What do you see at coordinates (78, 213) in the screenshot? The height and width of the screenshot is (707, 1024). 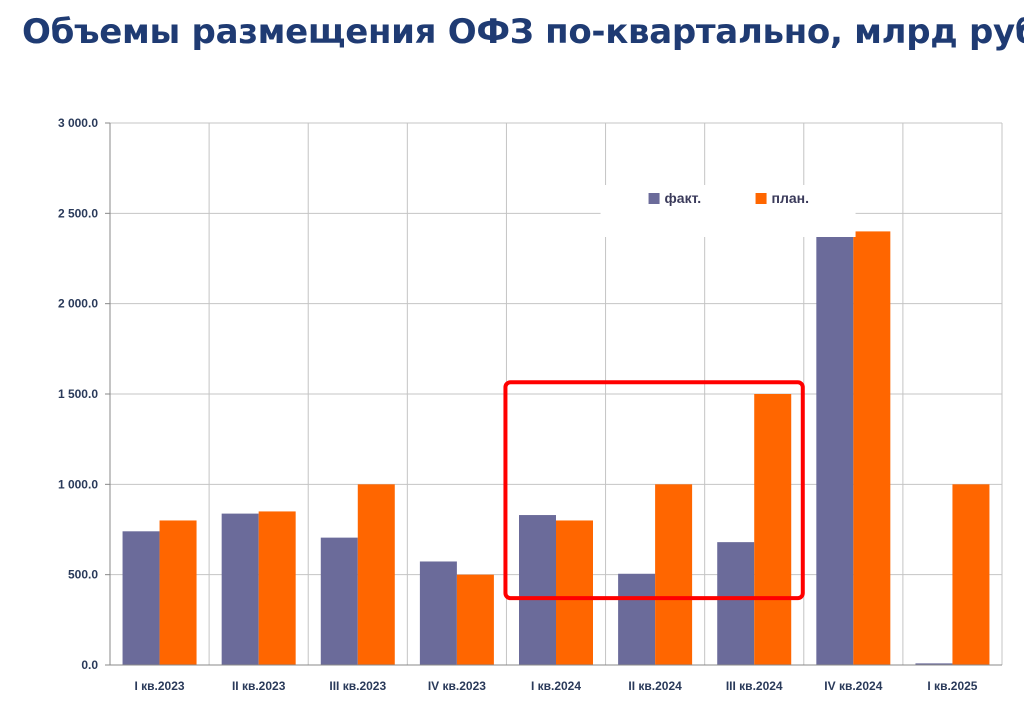 I see `y-tick-label: 2 500.0` at bounding box center [78, 213].